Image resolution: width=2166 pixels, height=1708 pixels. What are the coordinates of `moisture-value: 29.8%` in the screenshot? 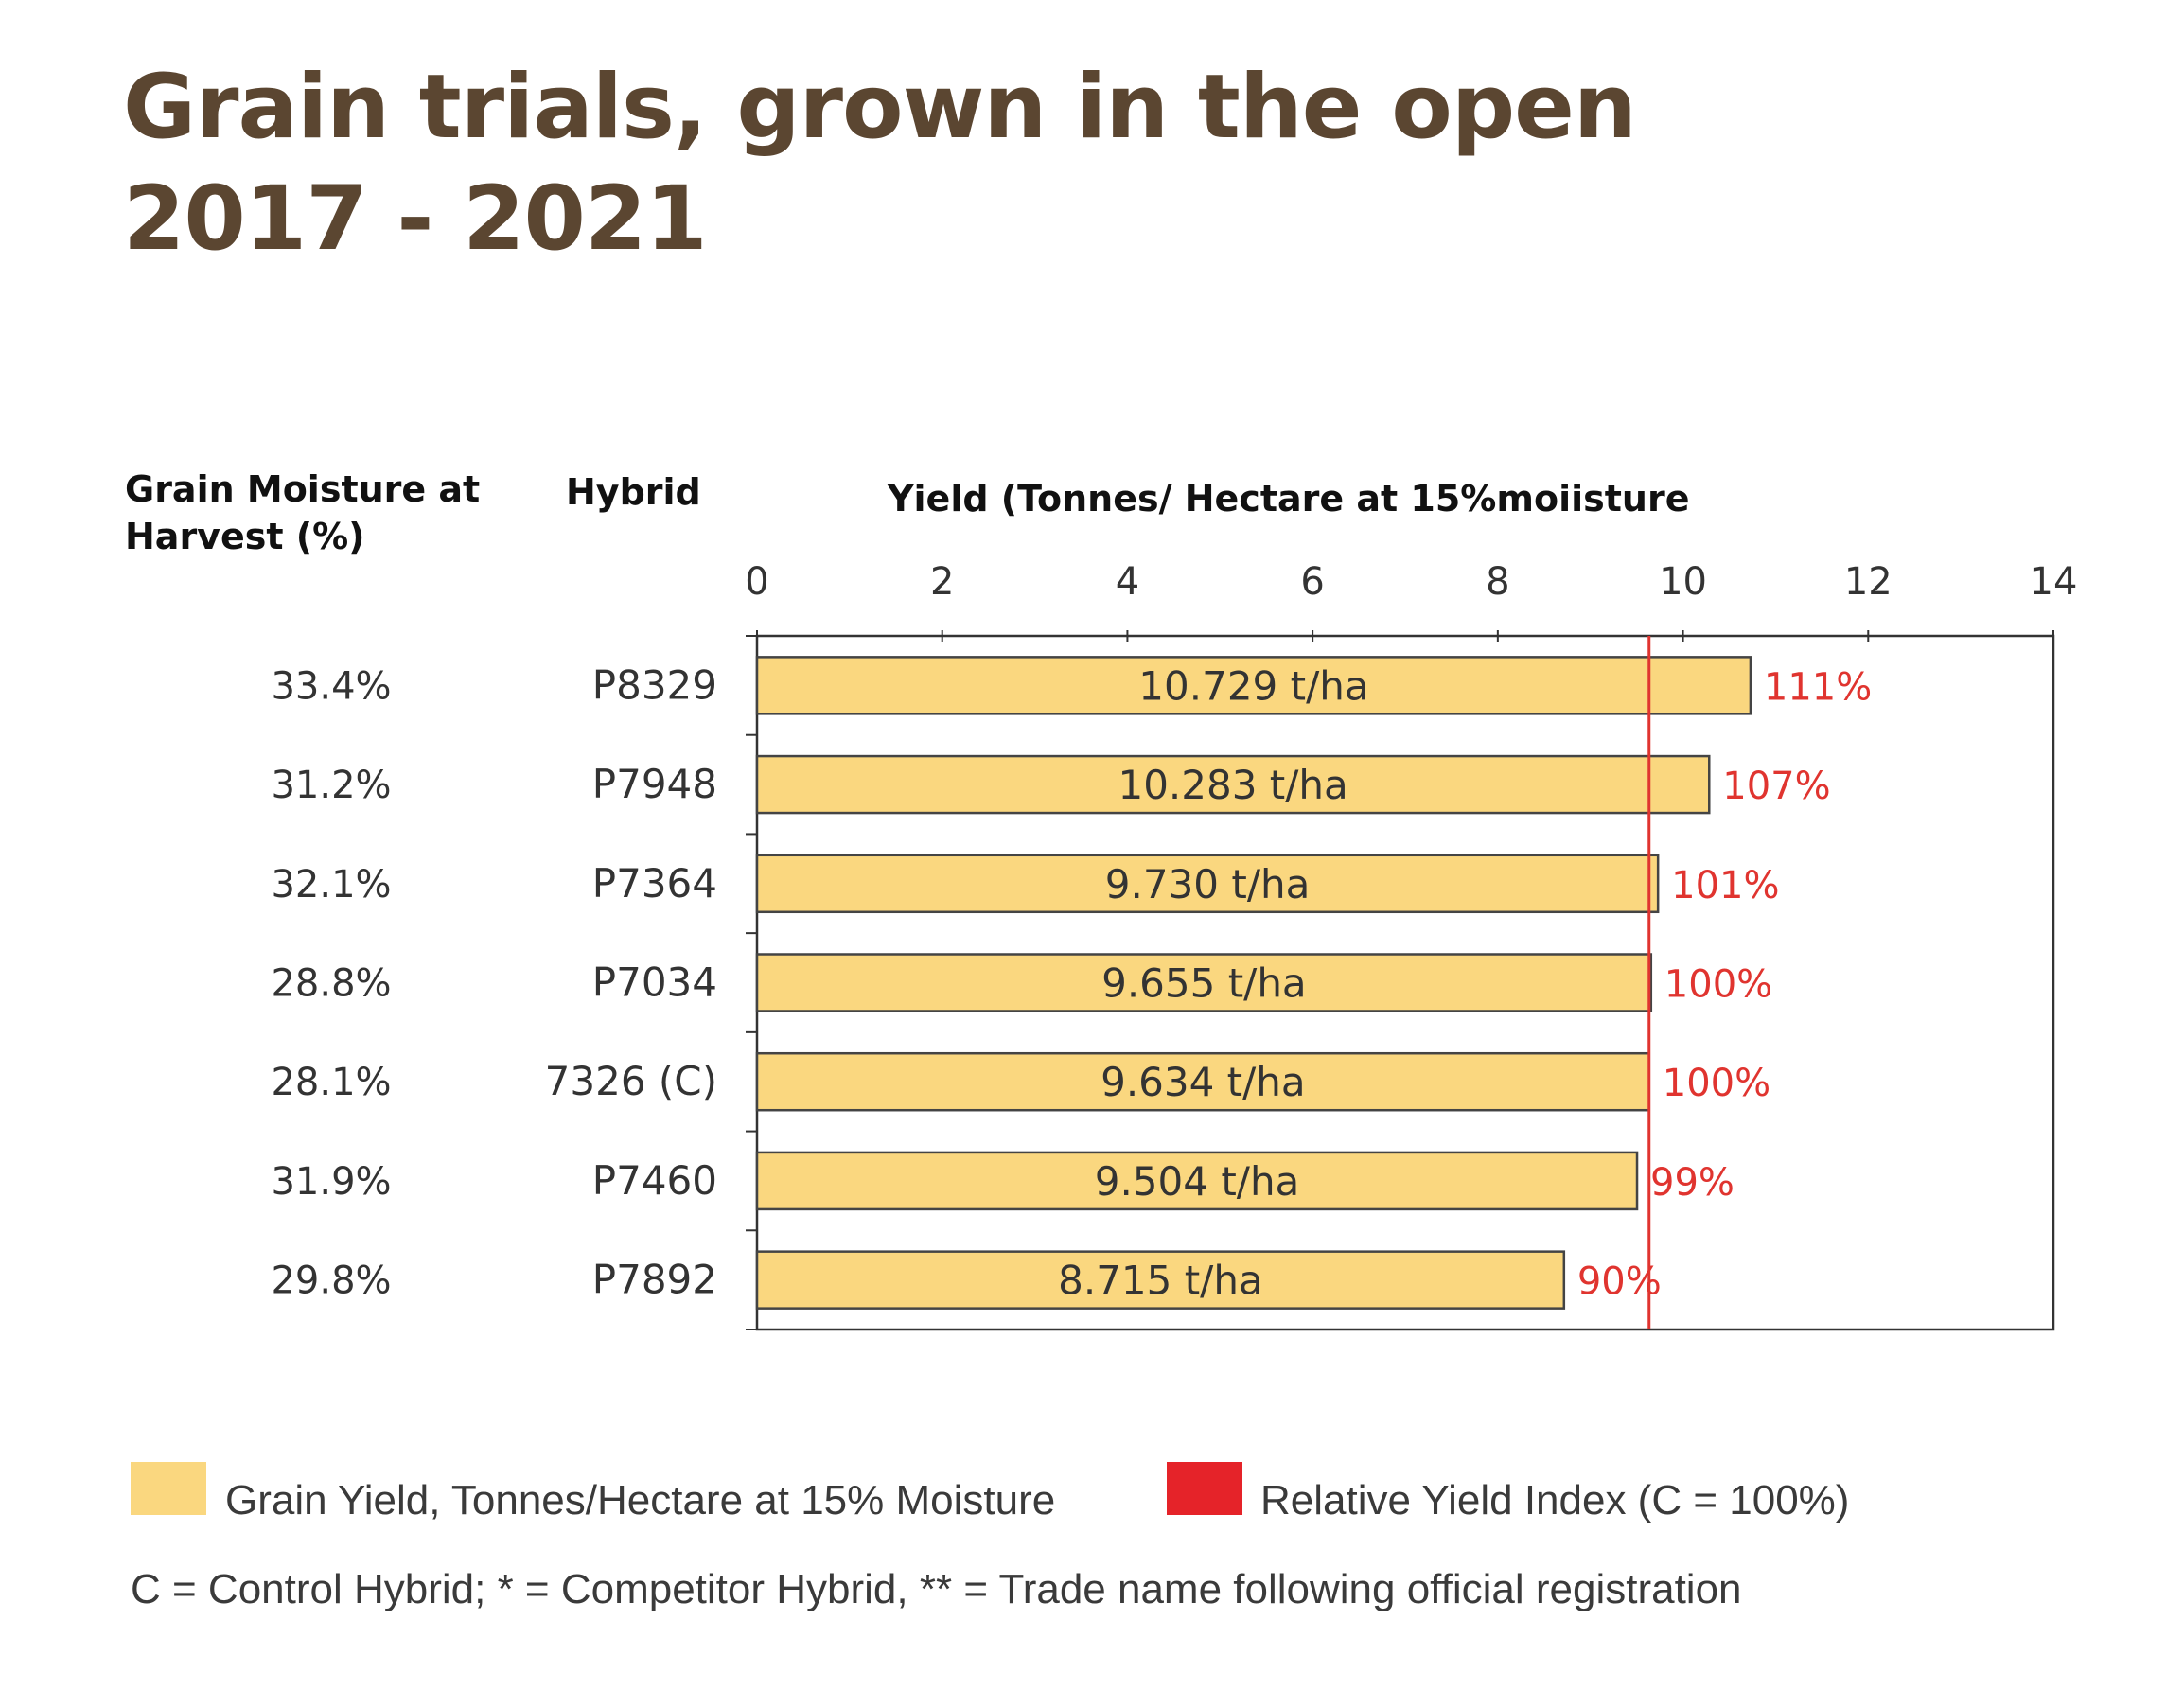 It's located at (331, 1281).